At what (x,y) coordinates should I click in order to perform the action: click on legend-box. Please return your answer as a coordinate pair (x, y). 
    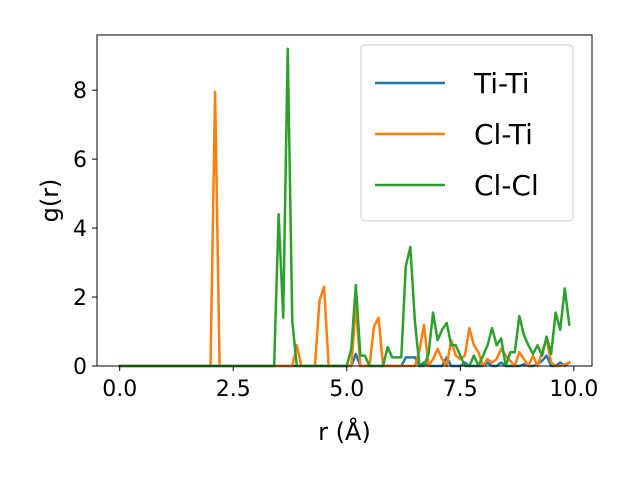
    Looking at the image, I should click on (467, 133).